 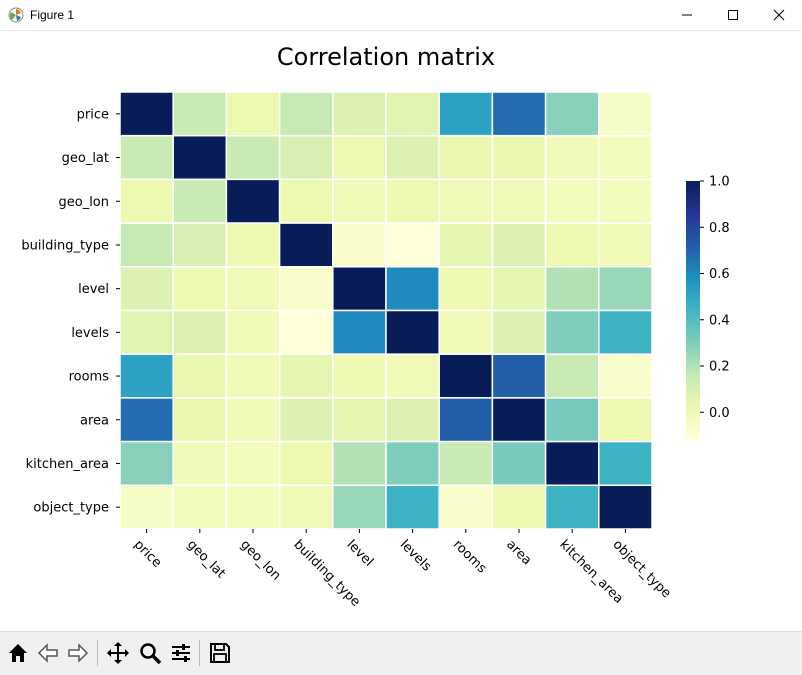 I want to click on pan-button, so click(x=118, y=653).